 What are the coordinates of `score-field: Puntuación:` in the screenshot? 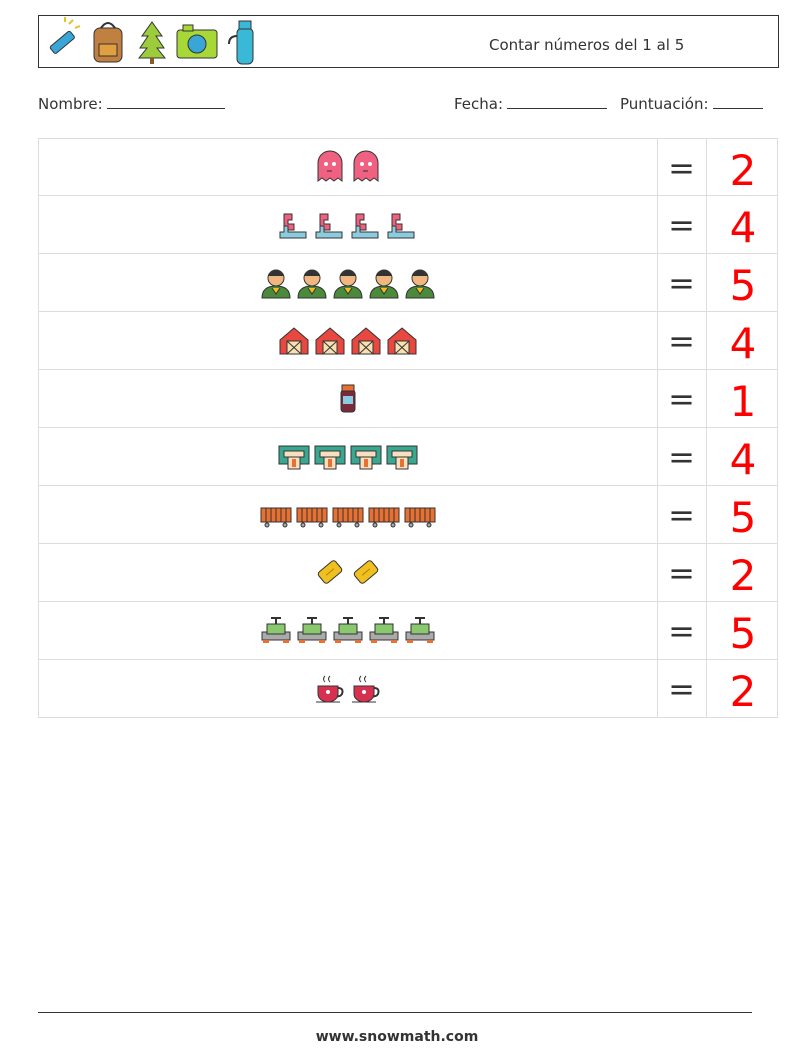 It's located at (691, 103).